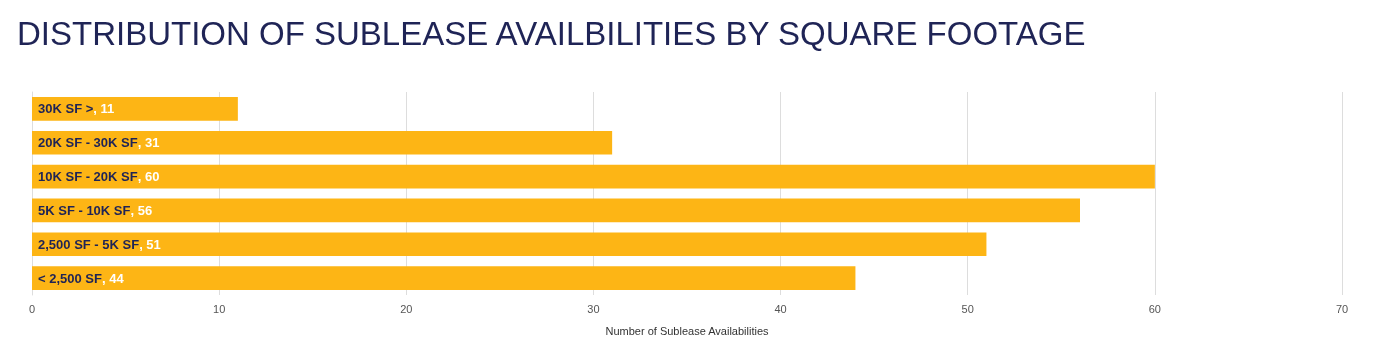 This screenshot has height=353, width=1378. What do you see at coordinates (89, 244) in the screenshot?
I see `y-tick-label: 2,500 SF - 5K SF` at bounding box center [89, 244].